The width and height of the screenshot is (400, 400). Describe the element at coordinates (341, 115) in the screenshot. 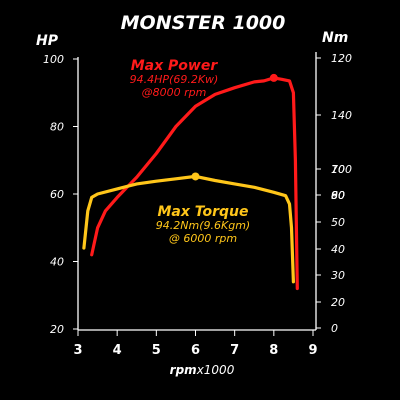

I see `y-right-tick-label: 140` at that location.